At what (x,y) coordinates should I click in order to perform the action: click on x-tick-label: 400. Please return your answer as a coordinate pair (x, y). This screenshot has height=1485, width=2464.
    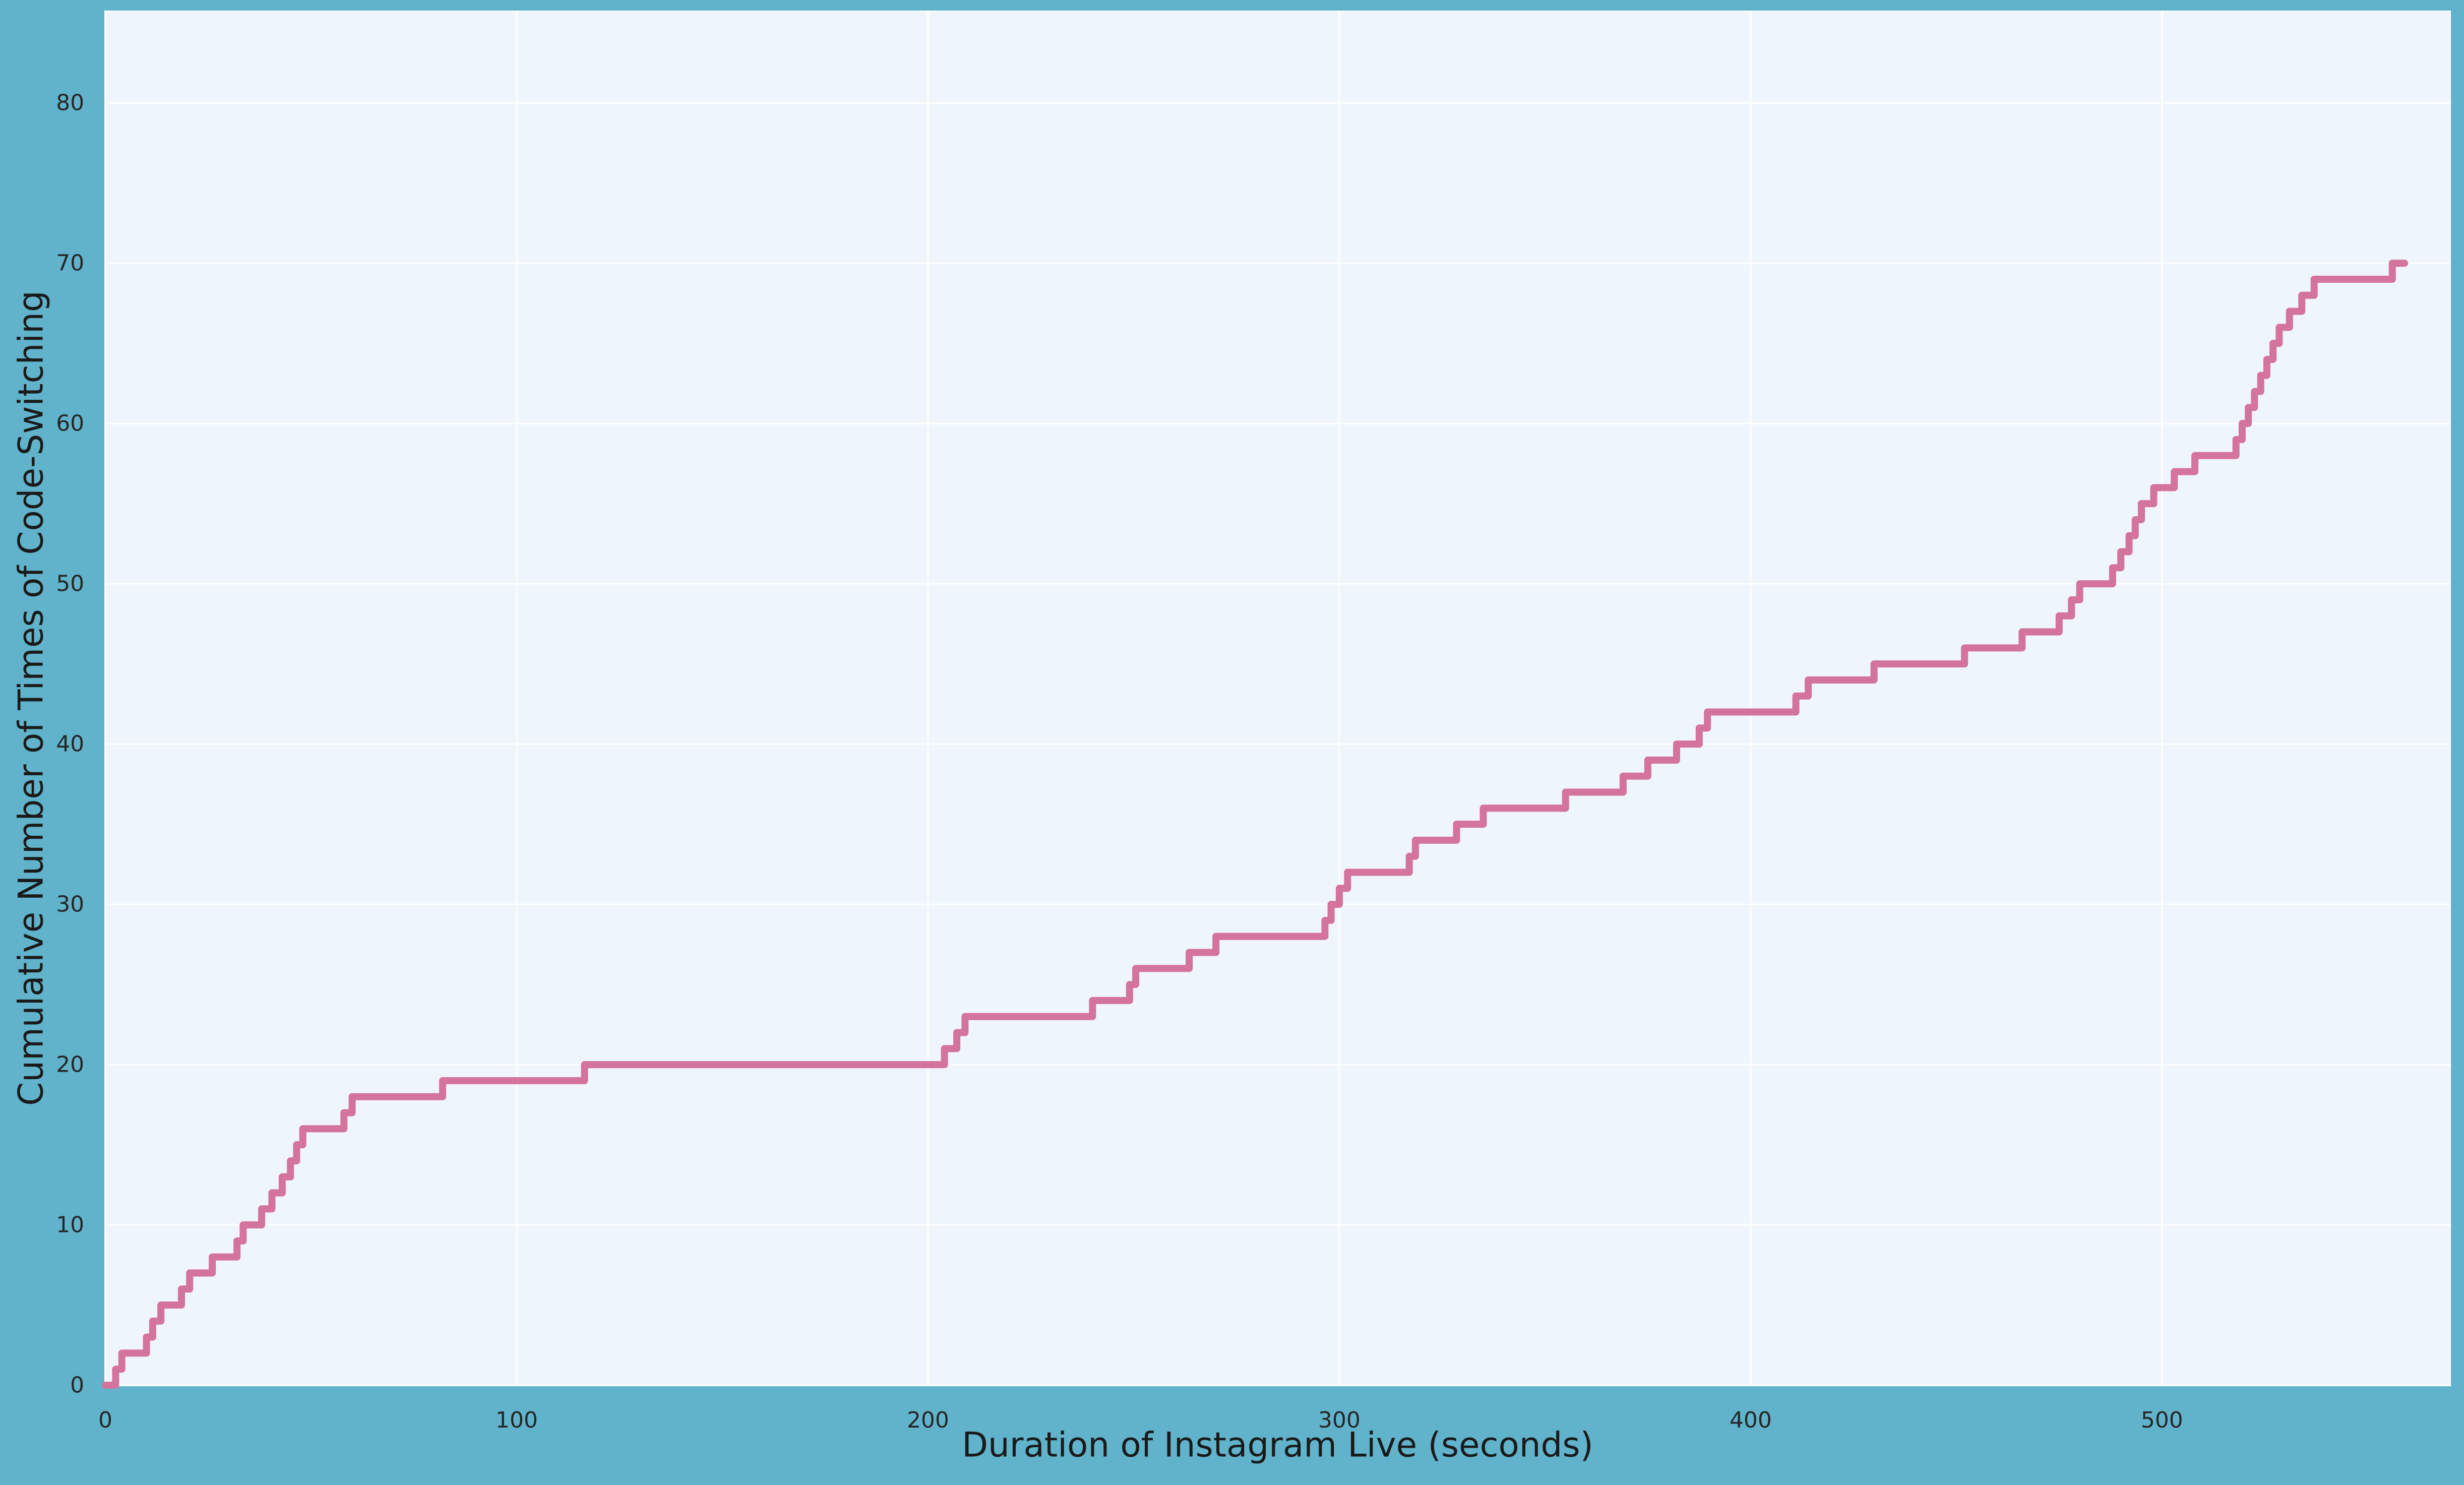
    Looking at the image, I should click on (1750, 1420).